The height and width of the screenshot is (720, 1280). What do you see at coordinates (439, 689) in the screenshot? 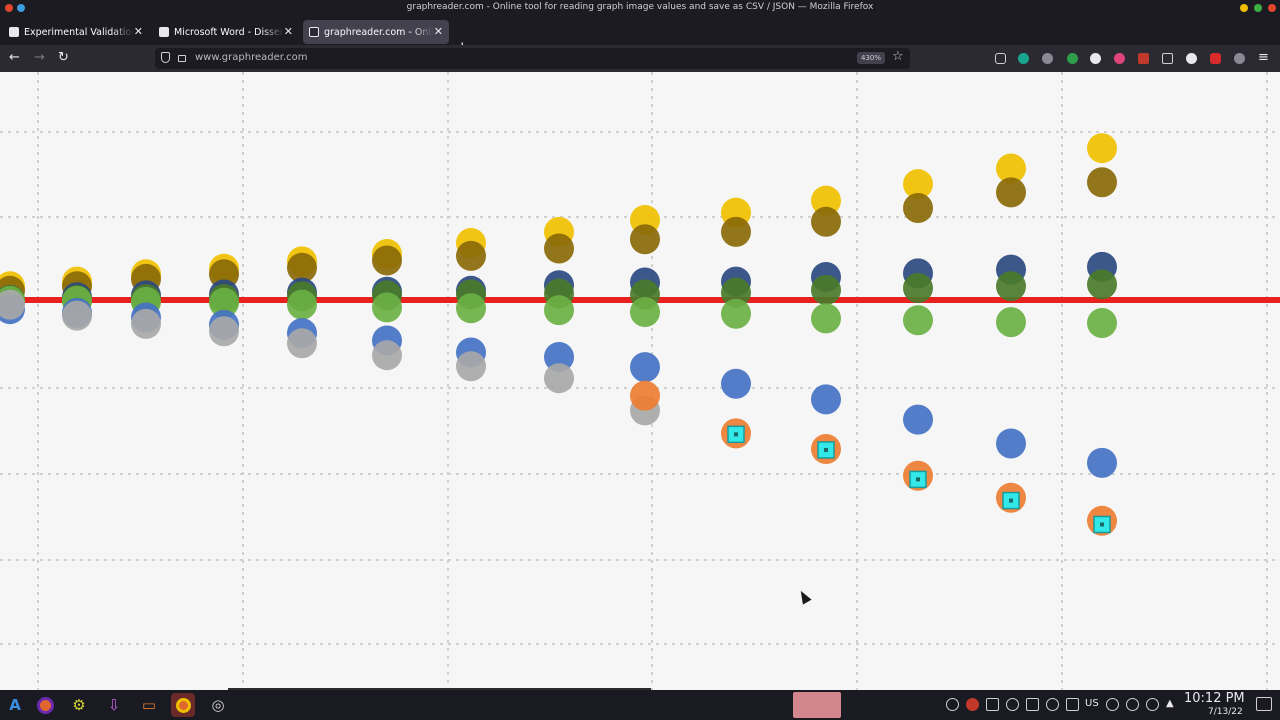
I see `horizontal-scrollbar` at bounding box center [439, 689].